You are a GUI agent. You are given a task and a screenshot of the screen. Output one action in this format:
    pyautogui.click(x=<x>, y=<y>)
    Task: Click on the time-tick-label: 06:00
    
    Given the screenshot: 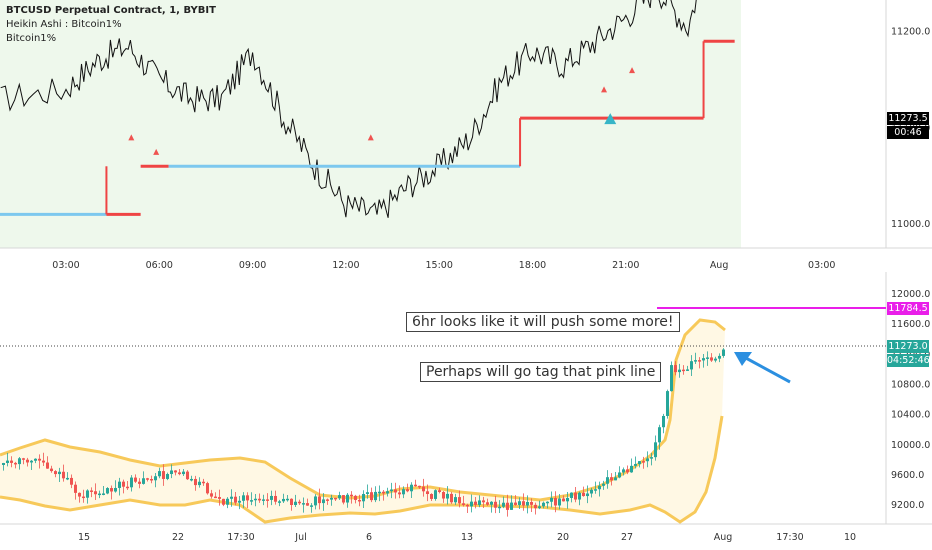 What is the action you would take?
    pyautogui.click(x=159, y=265)
    